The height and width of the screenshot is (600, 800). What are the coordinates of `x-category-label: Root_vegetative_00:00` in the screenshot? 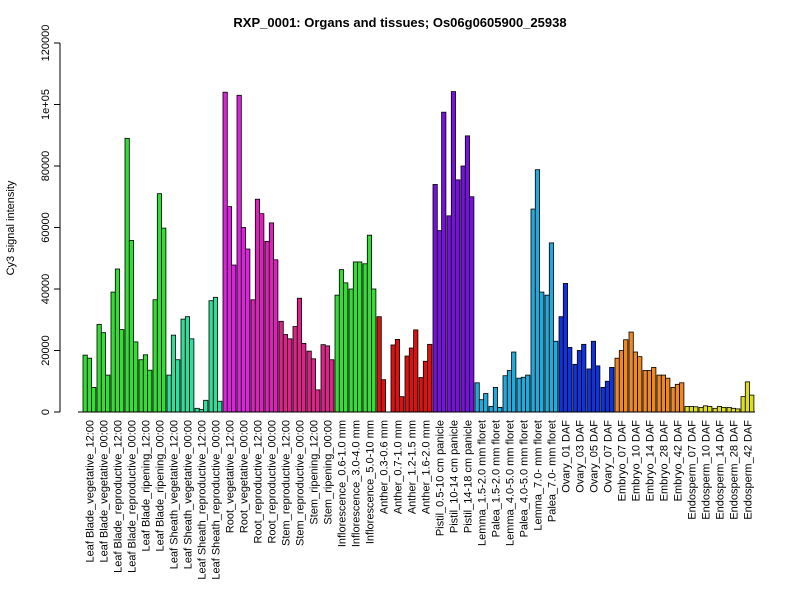 It's located at (244, 476).